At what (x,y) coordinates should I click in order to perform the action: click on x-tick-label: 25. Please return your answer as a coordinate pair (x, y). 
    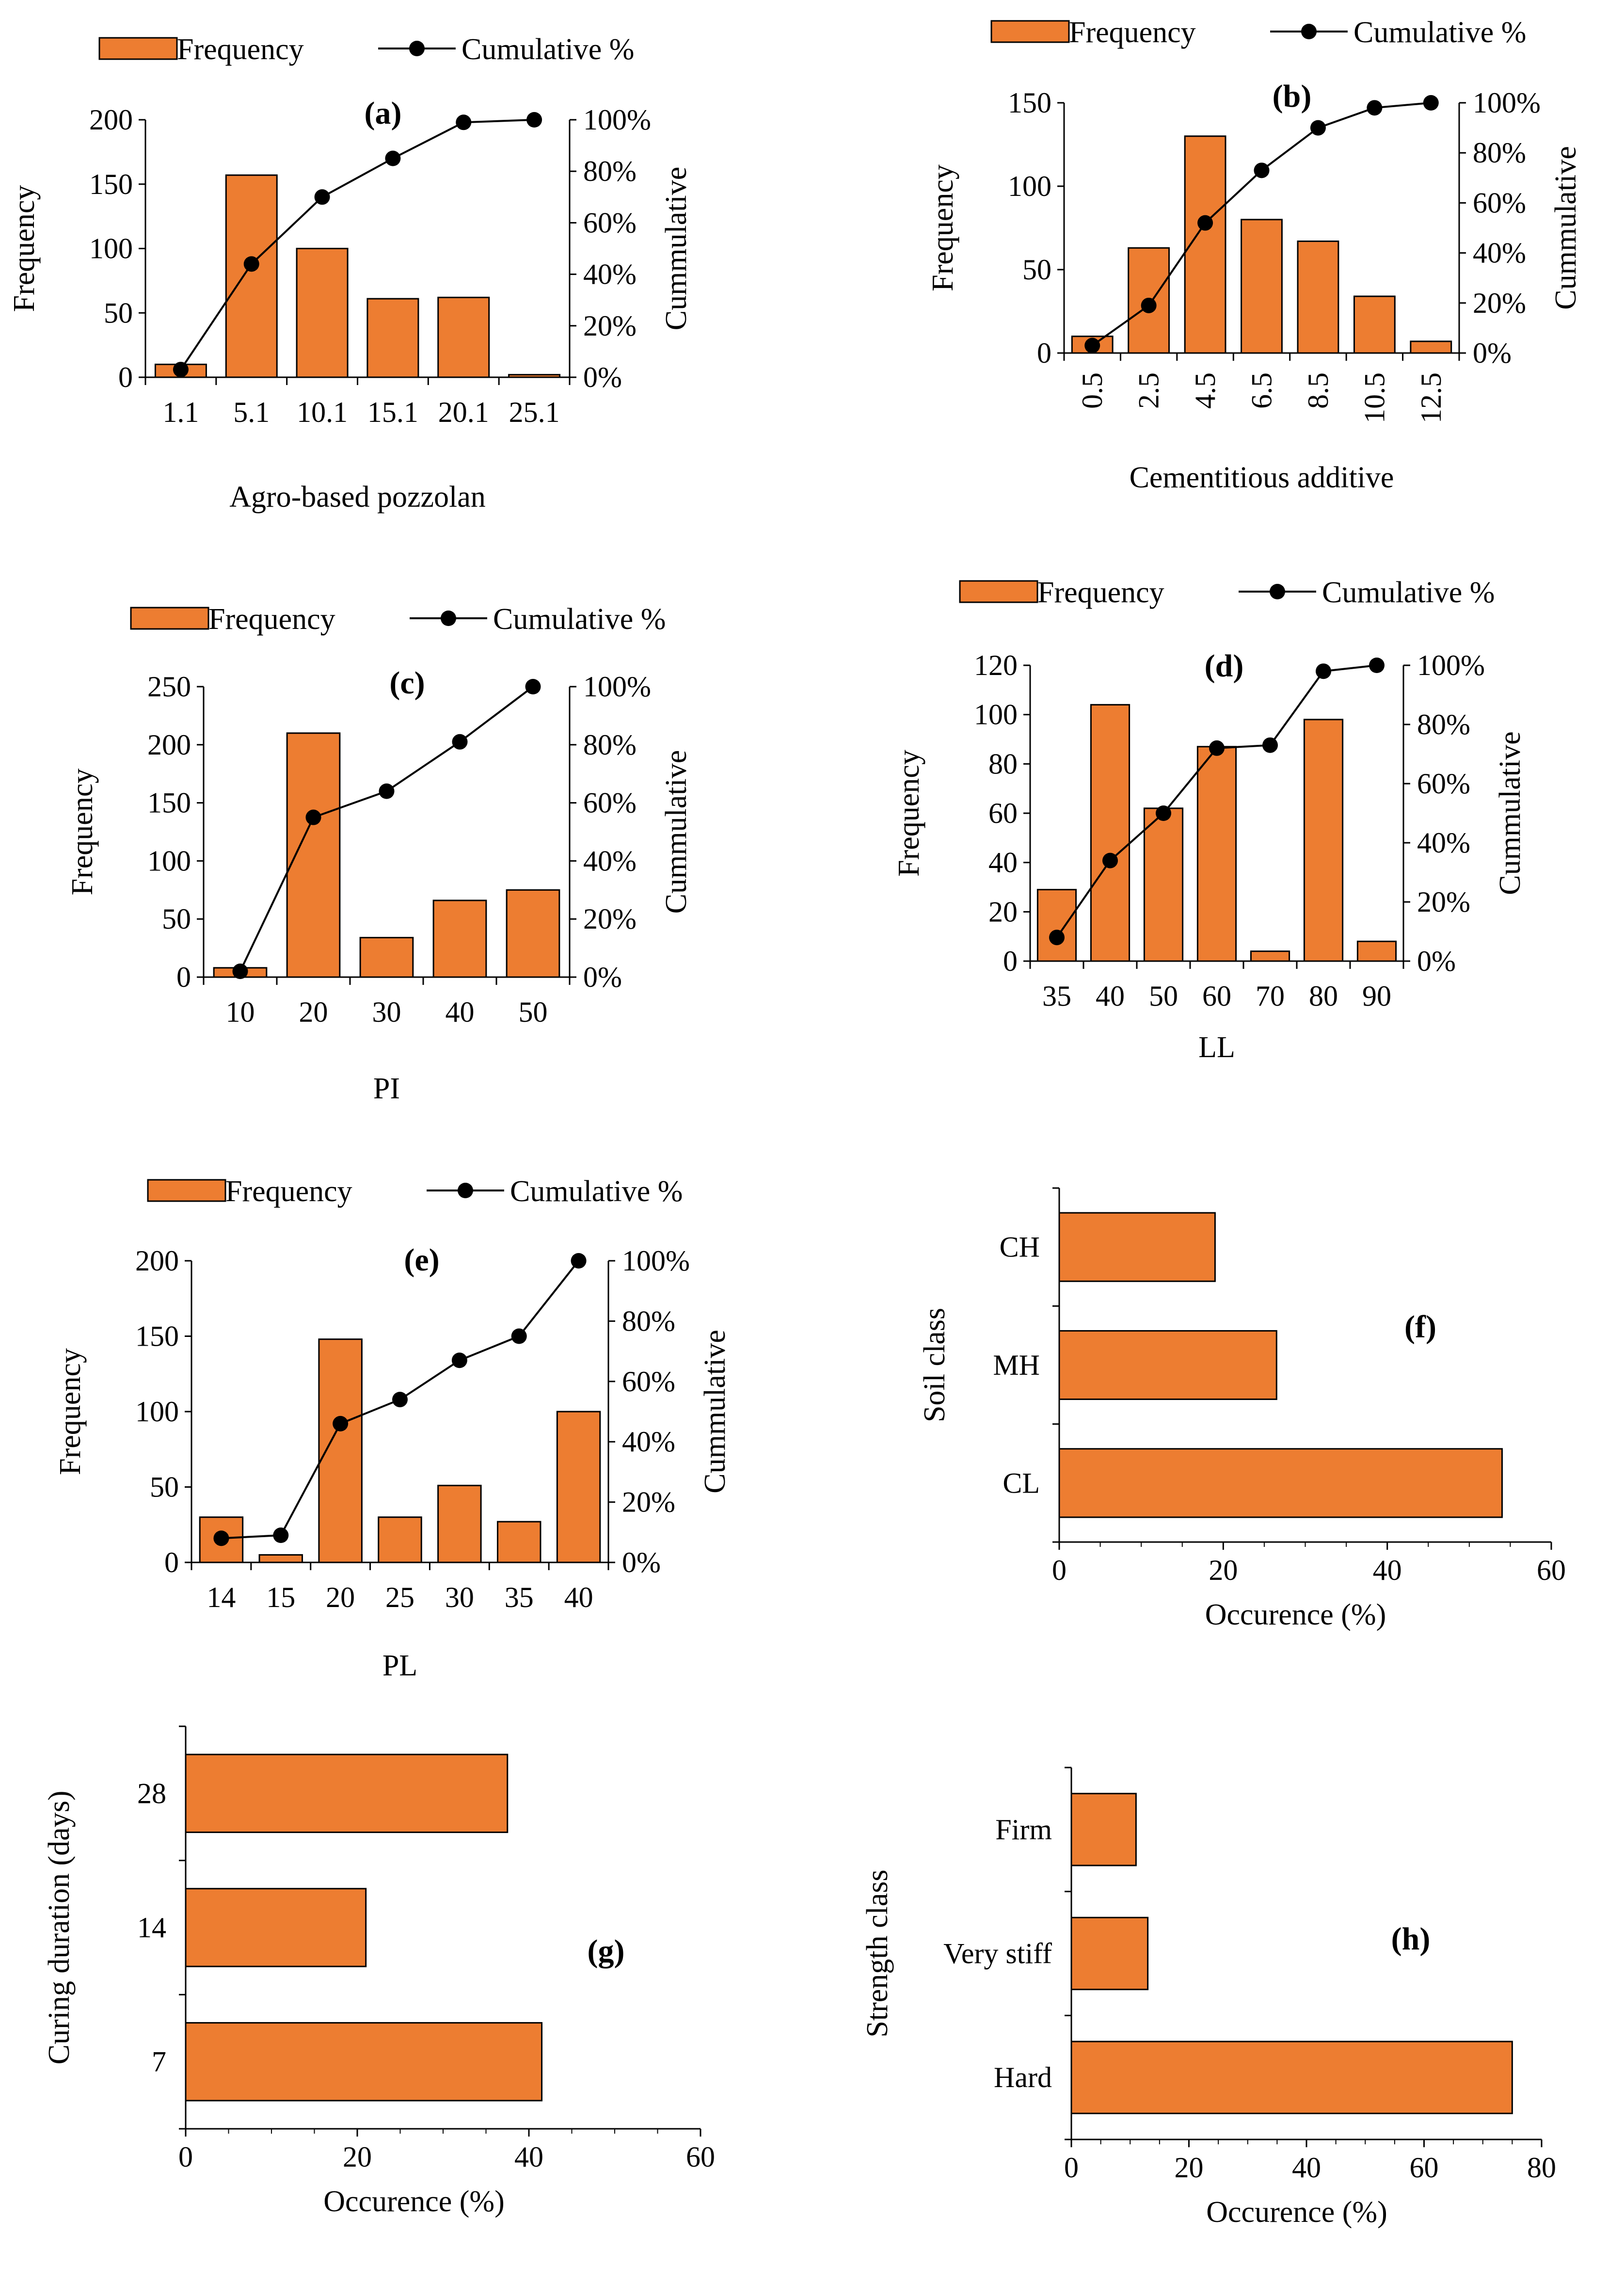
    Looking at the image, I should click on (400, 1597).